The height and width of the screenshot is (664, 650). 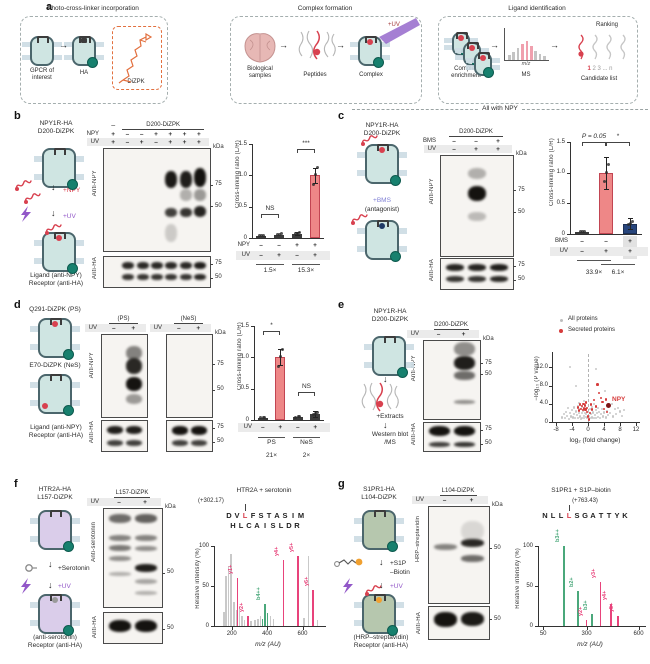 What do you see at coordinates (207, 625) in the screenshot?
I see `y-tick-label: 0` at bounding box center [207, 625].